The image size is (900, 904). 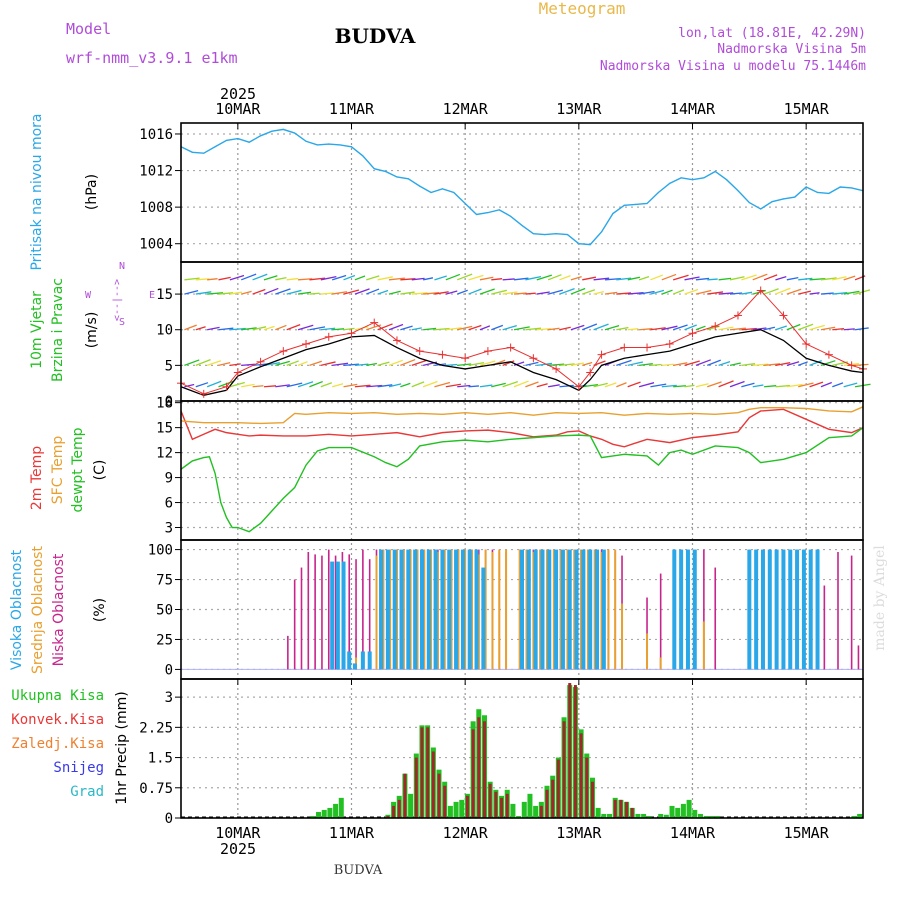 What do you see at coordinates (522, 428) in the screenshot?
I see `temp-2m-line` at bounding box center [522, 428].